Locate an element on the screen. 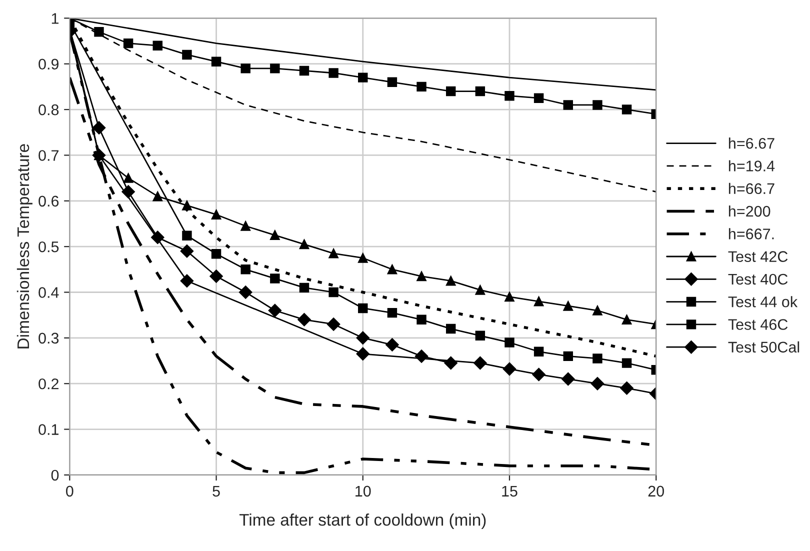  y-tick-label: 0.7 is located at coordinates (48, 155).